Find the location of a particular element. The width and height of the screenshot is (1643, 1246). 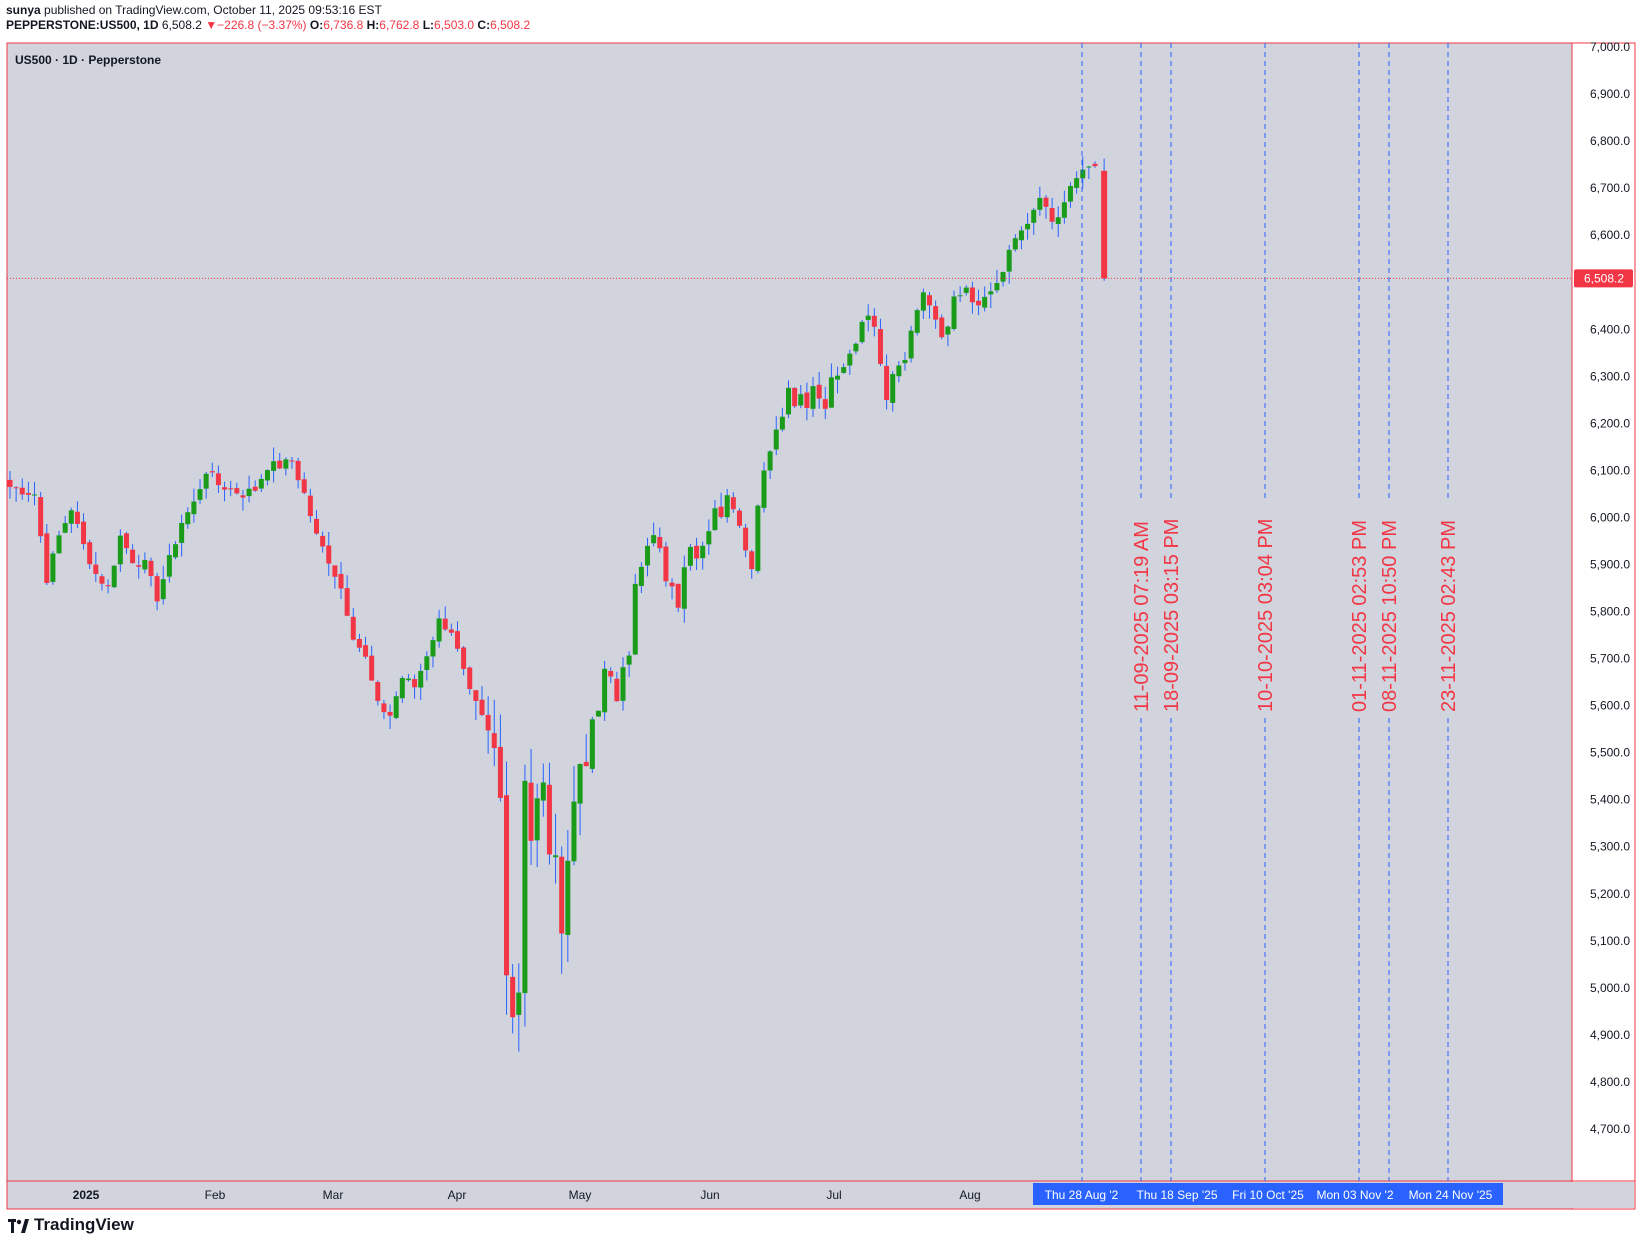

annotation-label: 18-09-2025 03:15 PM is located at coordinates (1172, 615).